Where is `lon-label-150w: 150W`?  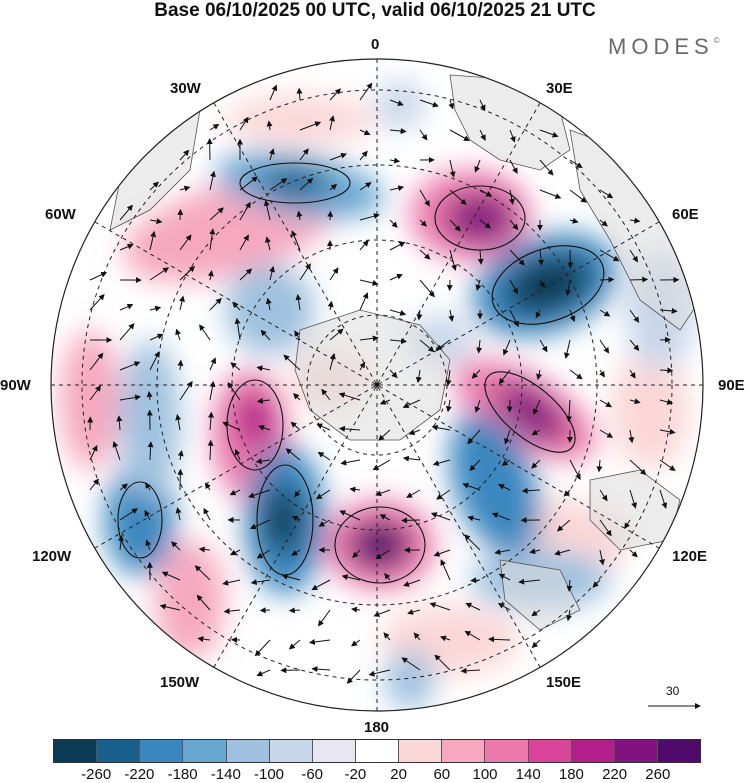 lon-label-150w: 150W is located at coordinates (180, 682).